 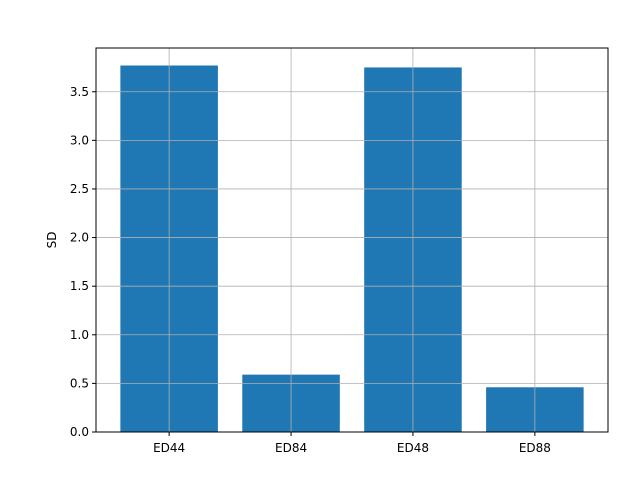 I want to click on y-tick-label: 3.5, so click(x=79, y=92).